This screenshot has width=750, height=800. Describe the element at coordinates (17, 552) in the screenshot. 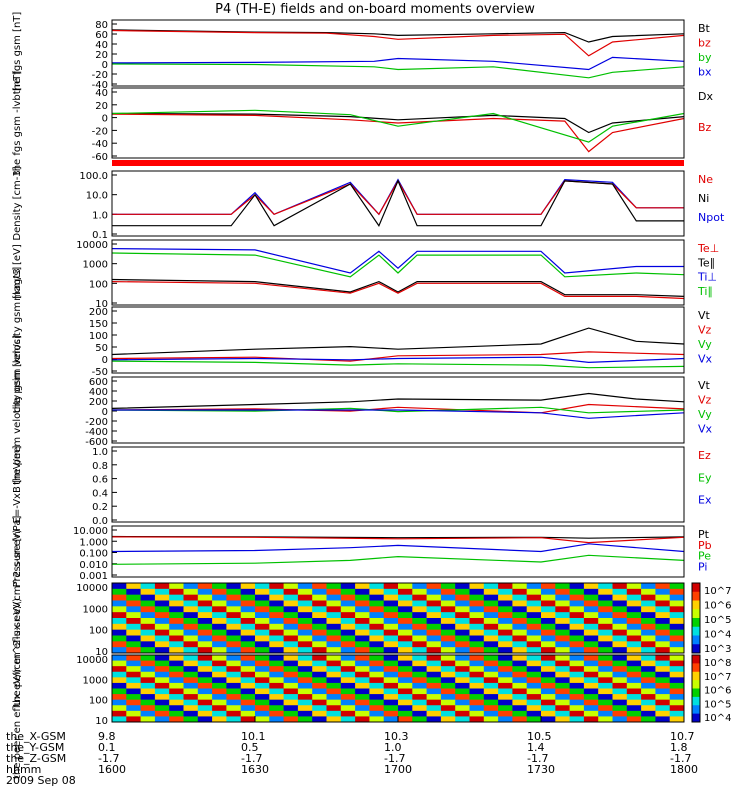

I see `y-axis-label: Pressure [nPa]` at that location.